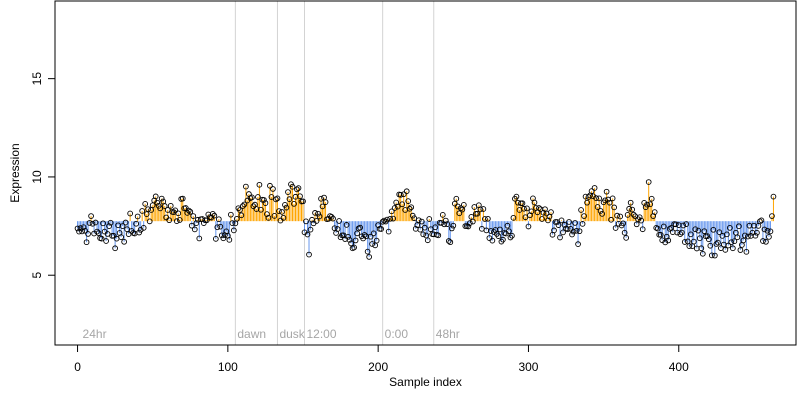  What do you see at coordinates (679, 367) in the screenshot?
I see `x-tick-label: 400` at bounding box center [679, 367].